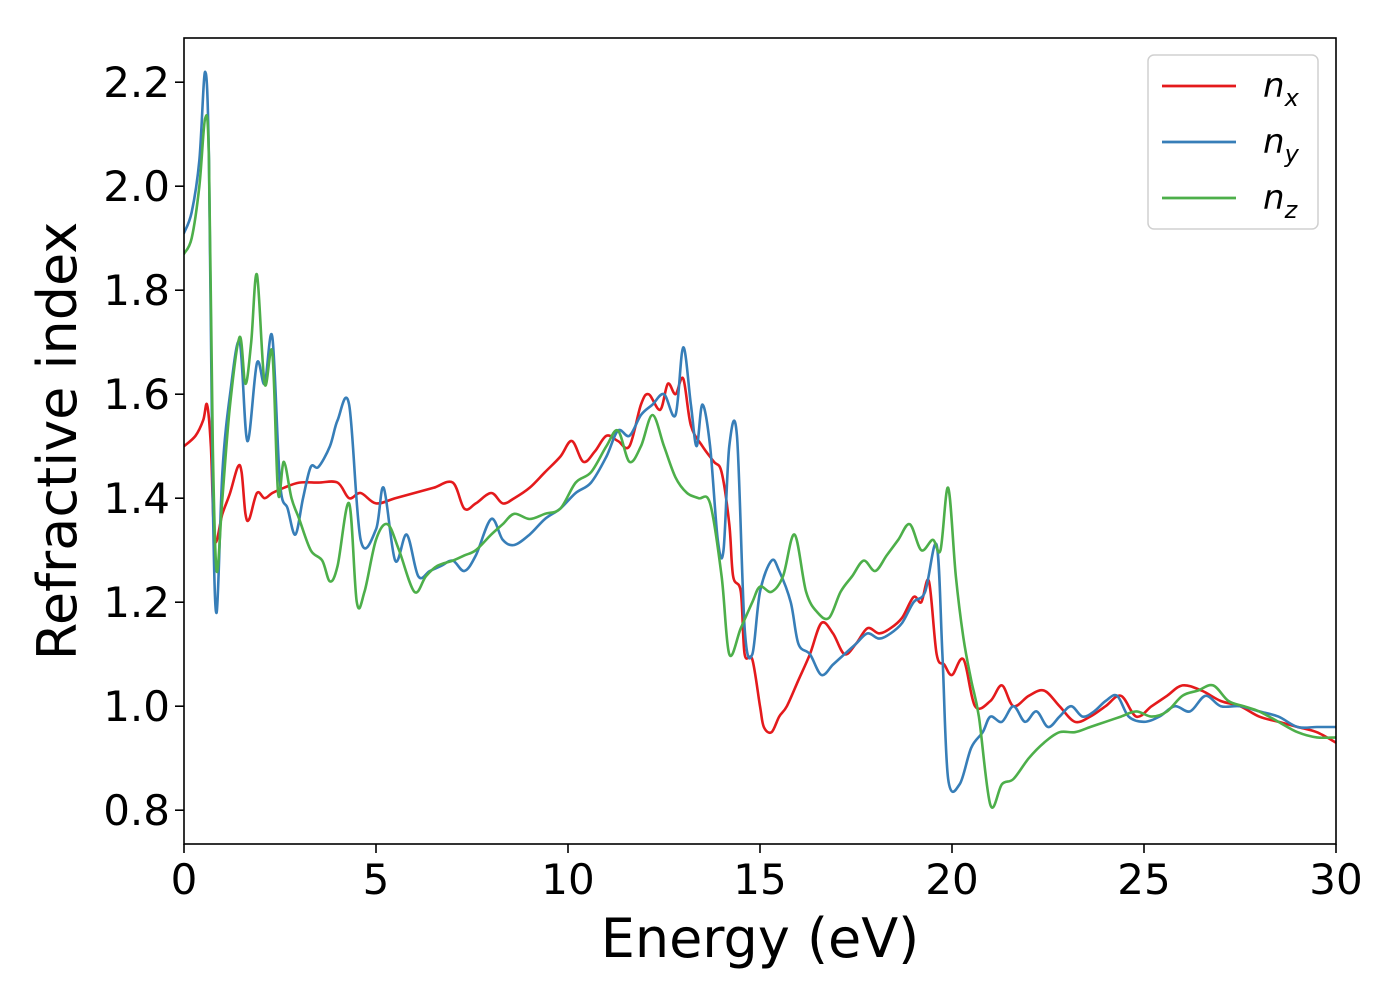 The width and height of the screenshot is (1400, 1000). I want to click on x-axis-ticks: 0 5 10 15 20 25 30, so click(767, 874).